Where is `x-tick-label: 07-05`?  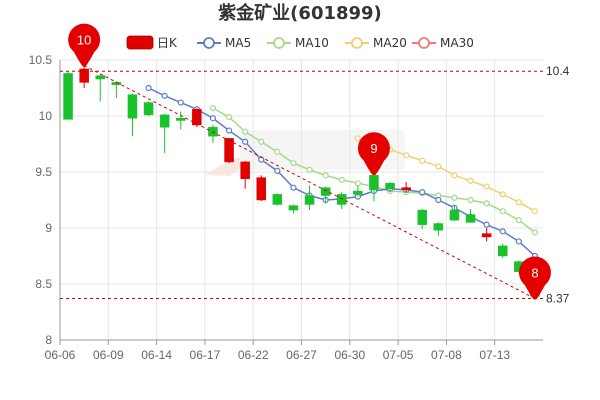 x-tick-label: 07-05 is located at coordinates (398, 355).